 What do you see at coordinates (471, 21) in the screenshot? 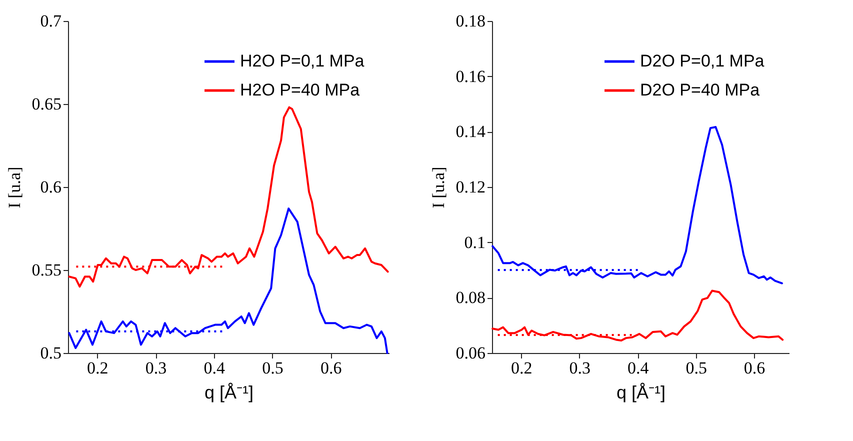
I see `y-tick-label: 0.18` at bounding box center [471, 21].